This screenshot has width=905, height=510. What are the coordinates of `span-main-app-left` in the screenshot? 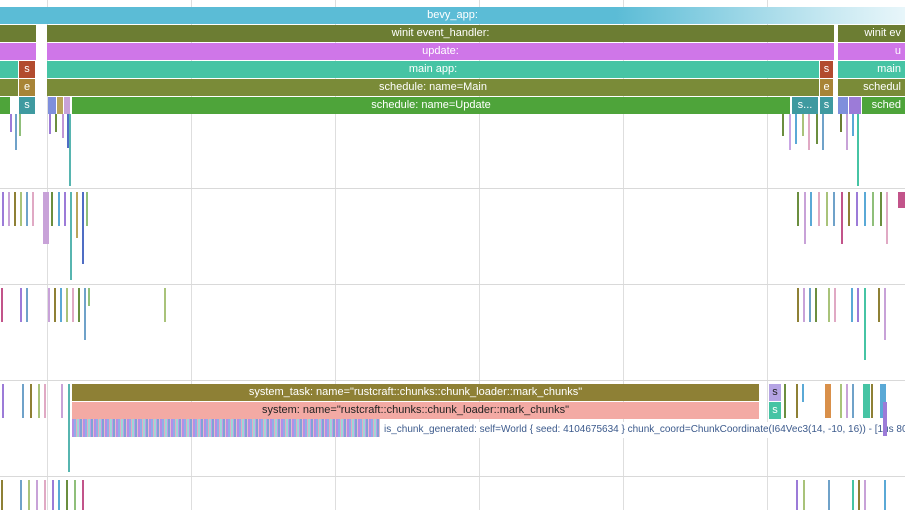 It's located at (9, 69).